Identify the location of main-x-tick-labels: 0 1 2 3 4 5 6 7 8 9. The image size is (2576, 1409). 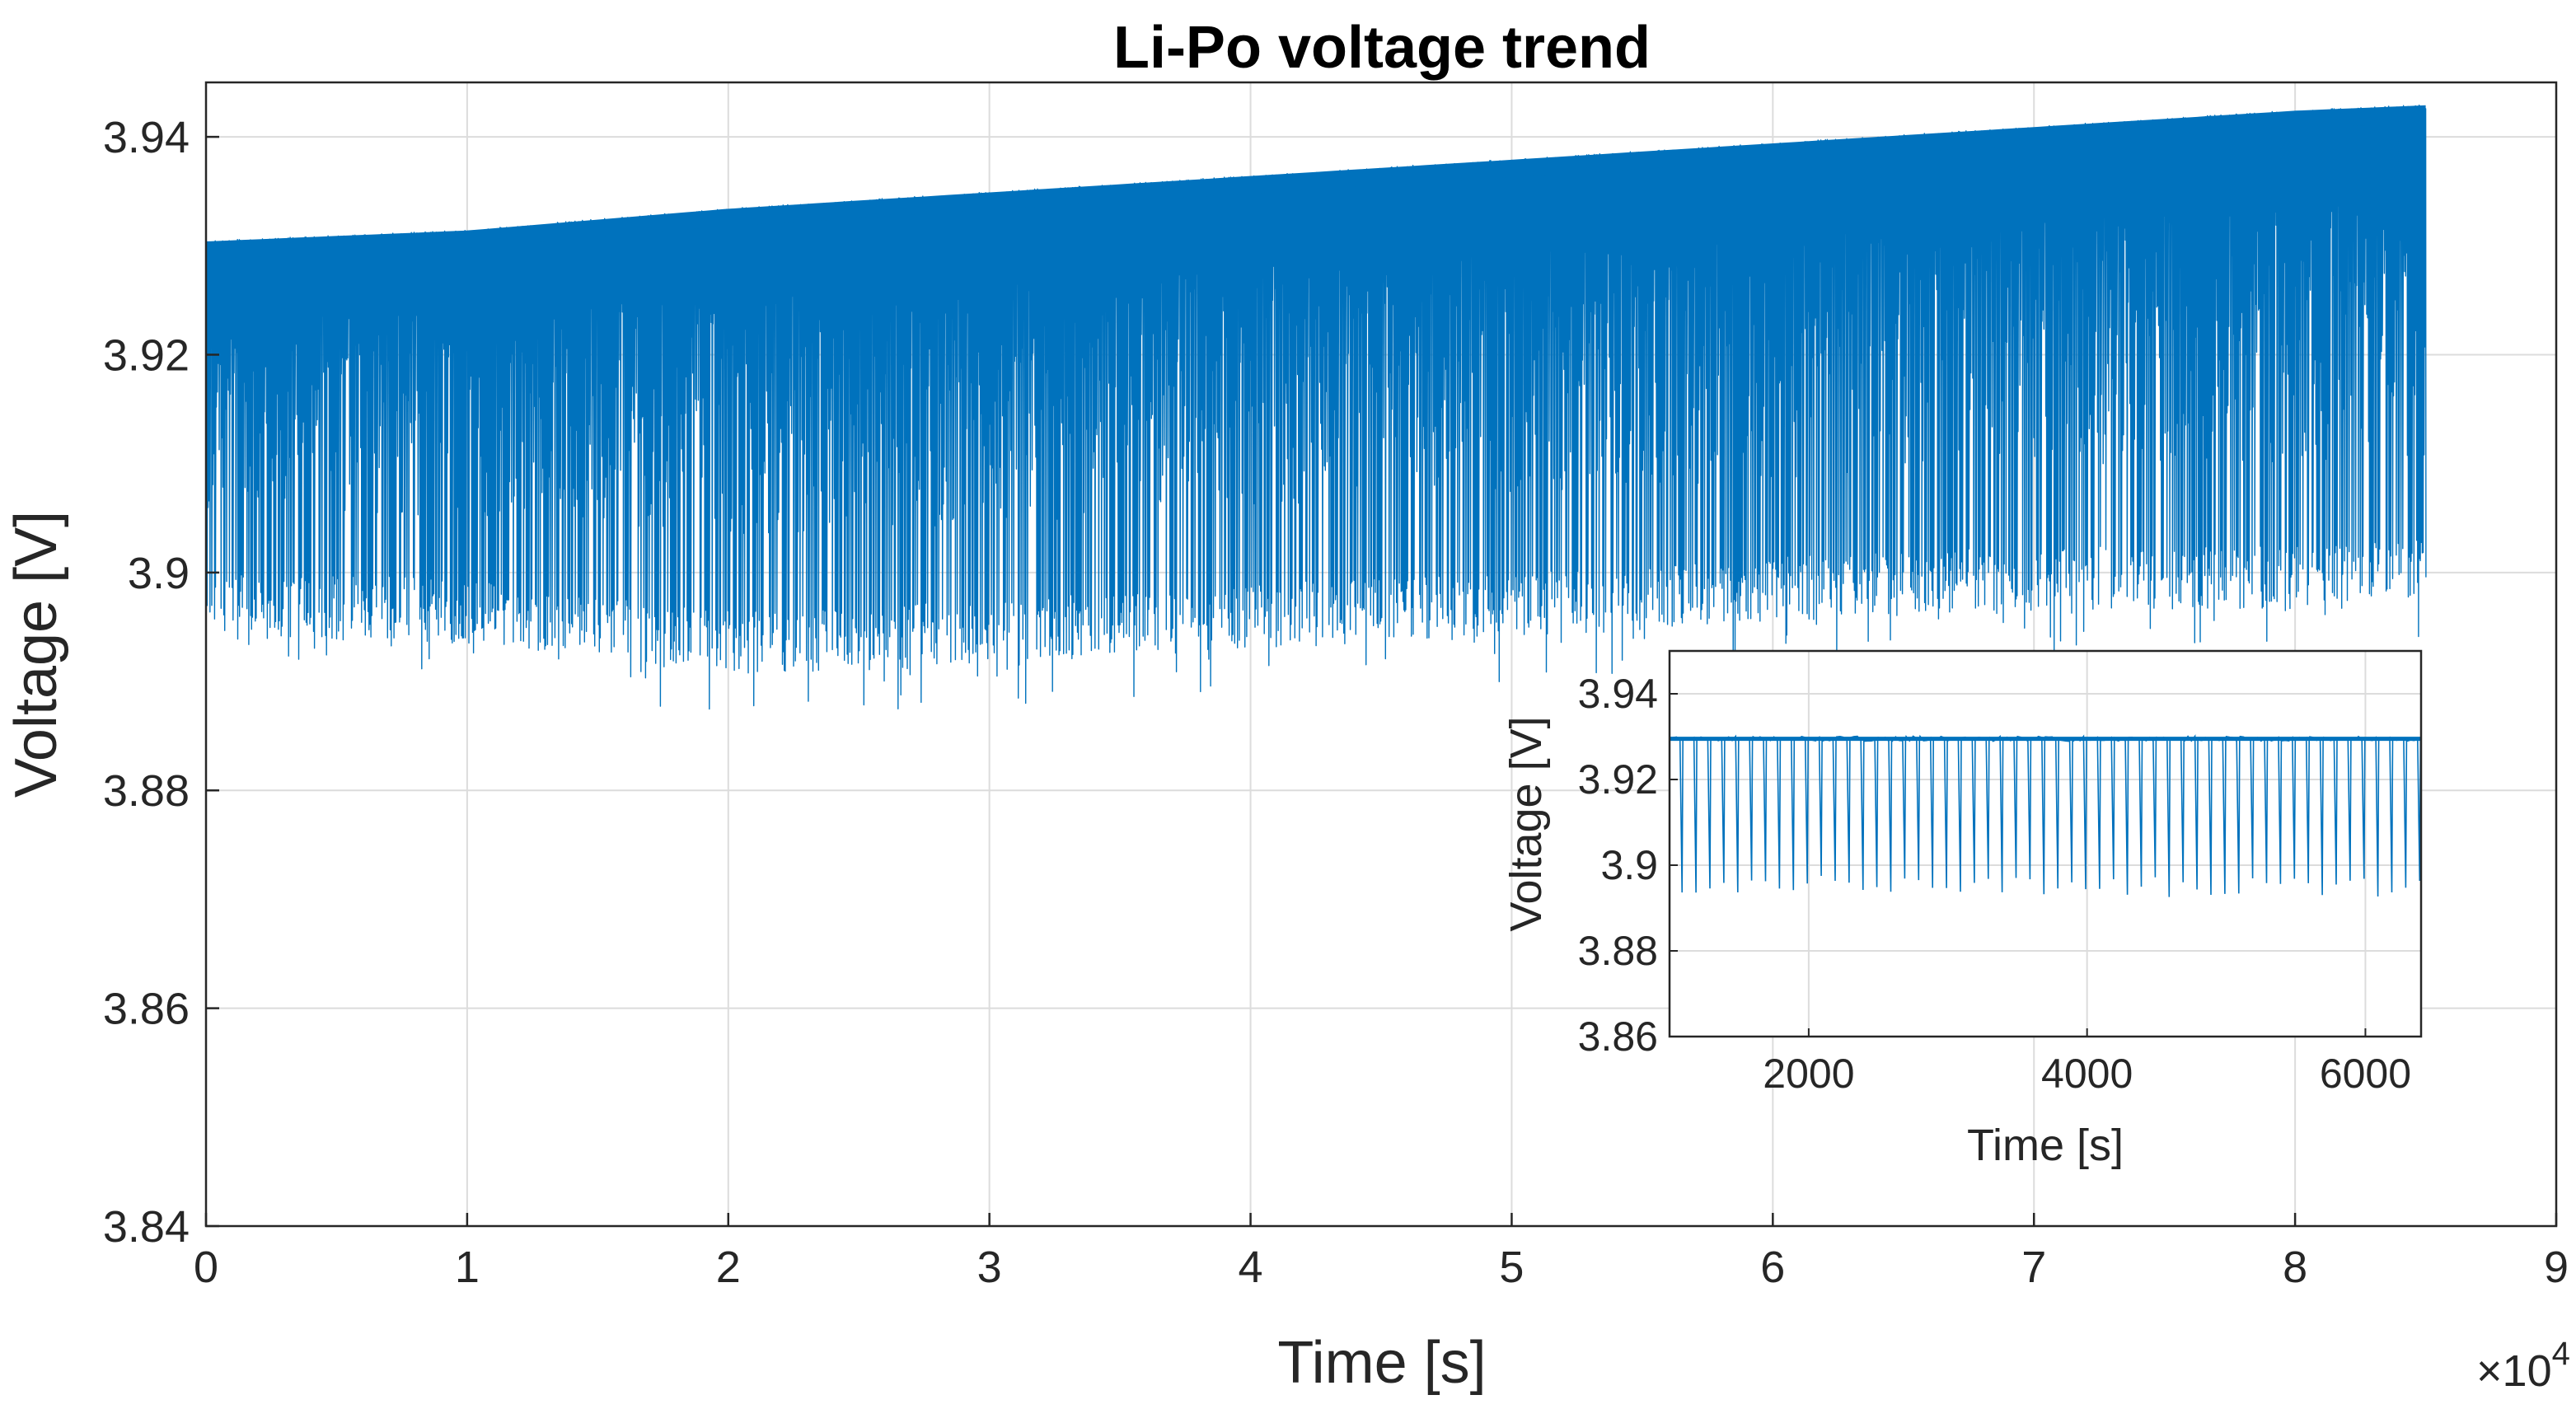
(1381, 1267).